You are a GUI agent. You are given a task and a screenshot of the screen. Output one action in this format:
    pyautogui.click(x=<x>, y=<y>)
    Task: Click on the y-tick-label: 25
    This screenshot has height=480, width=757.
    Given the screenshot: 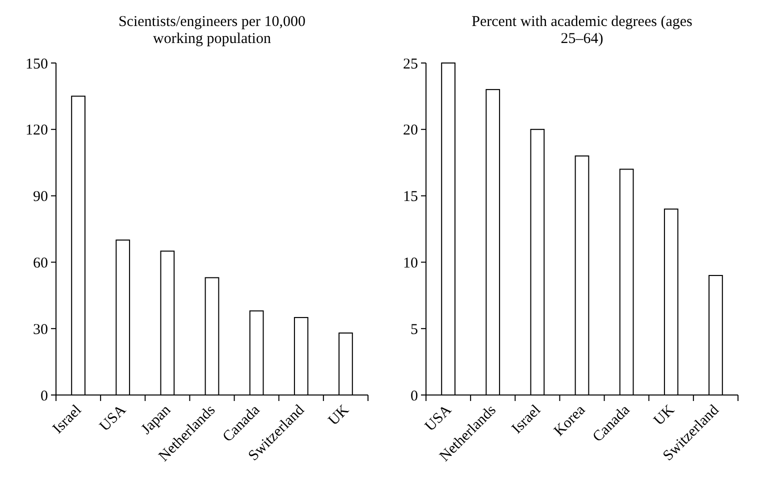 What is the action you would take?
    pyautogui.click(x=410, y=64)
    